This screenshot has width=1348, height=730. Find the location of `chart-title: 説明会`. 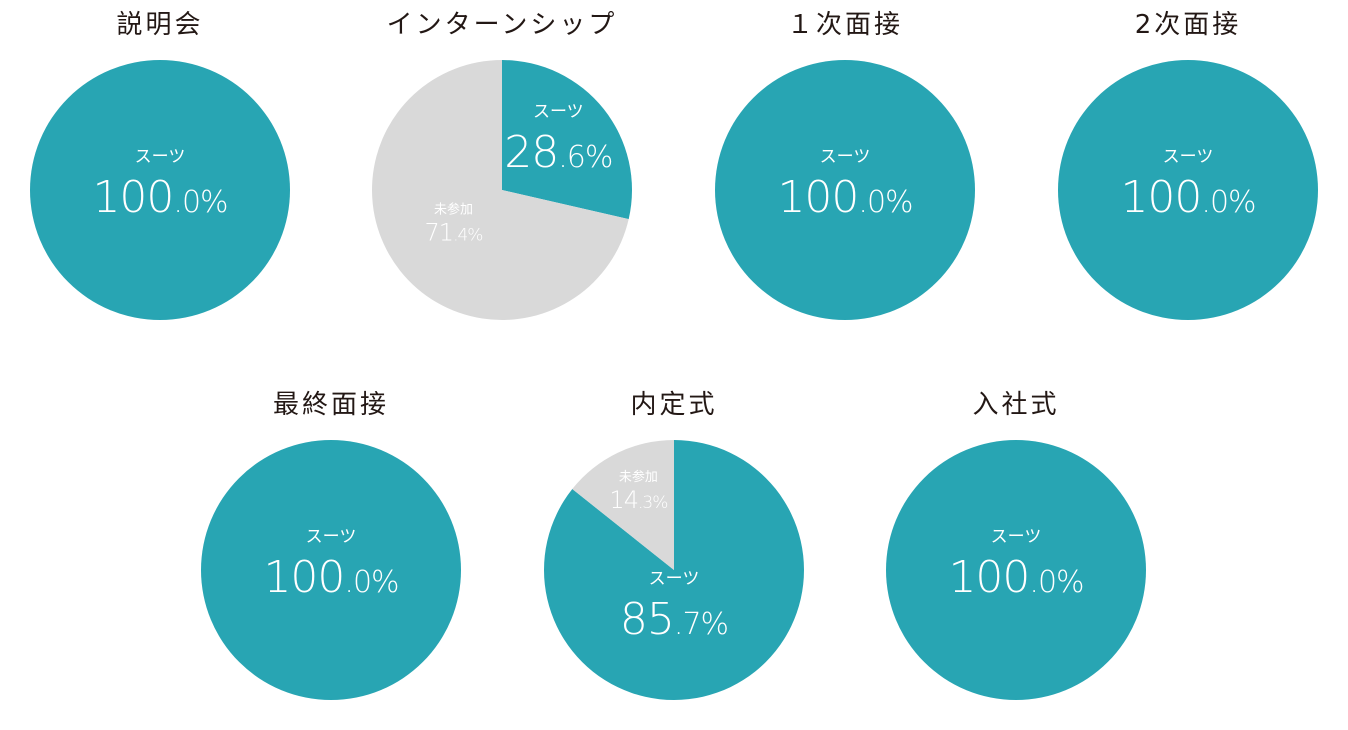

chart-title: 説明会 is located at coordinates (160, 25).